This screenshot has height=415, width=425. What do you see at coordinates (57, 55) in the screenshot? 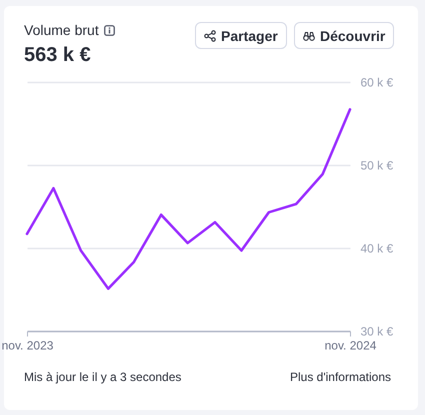
I see `chart-subtitle: 563 k €` at bounding box center [57, 55].